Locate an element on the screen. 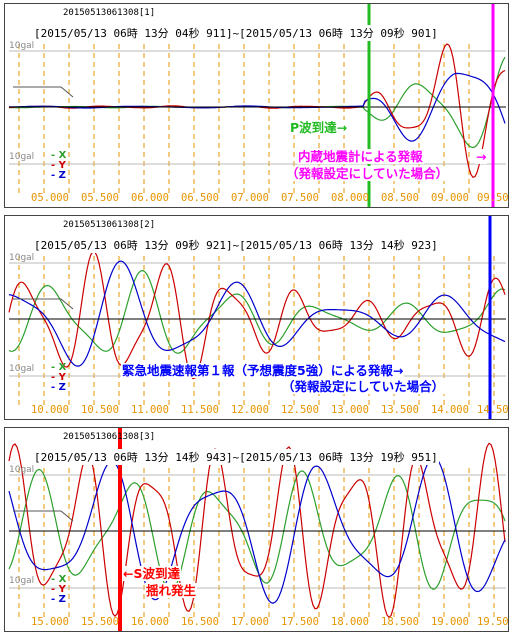 Image resolution: width=513 pixels, height=635 pixels. tick-label: 18.500 is located at coordinates (400, 622).